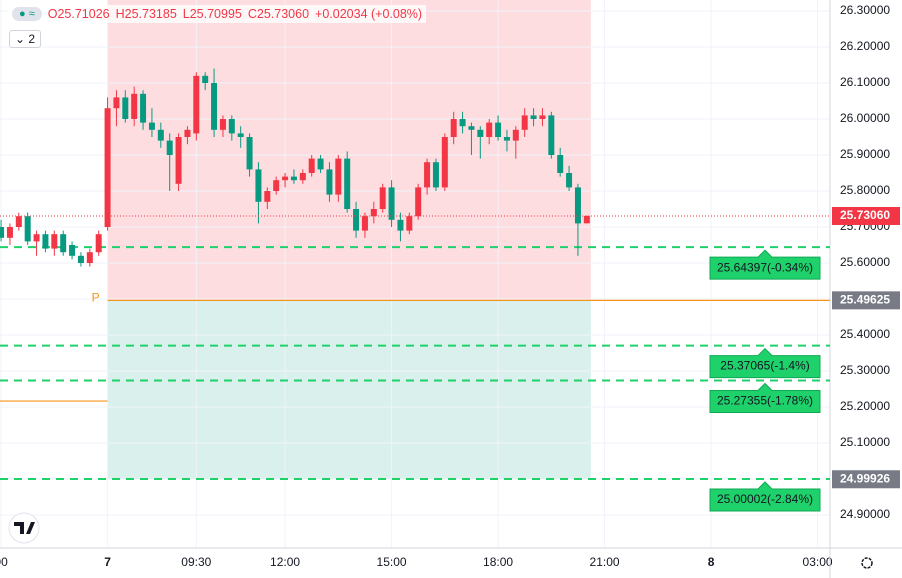 This screenshot has height=578, width=902. What do you see at coordinates (765, 401) in the screenshot?
I see `level-label: 25.27355(-1.78%)` at bounding box center [765, 401].